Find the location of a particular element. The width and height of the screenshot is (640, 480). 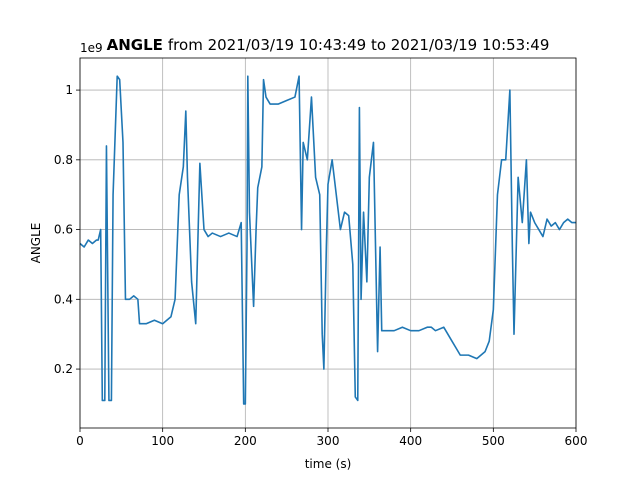

y-tick-label: 0.4 is located at coordinates (63, 299).